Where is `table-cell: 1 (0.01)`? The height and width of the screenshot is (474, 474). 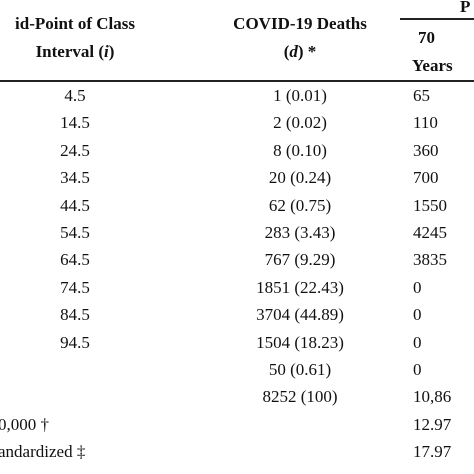 table-cell: 1 (0.01) is located at coordinates (300, 95).